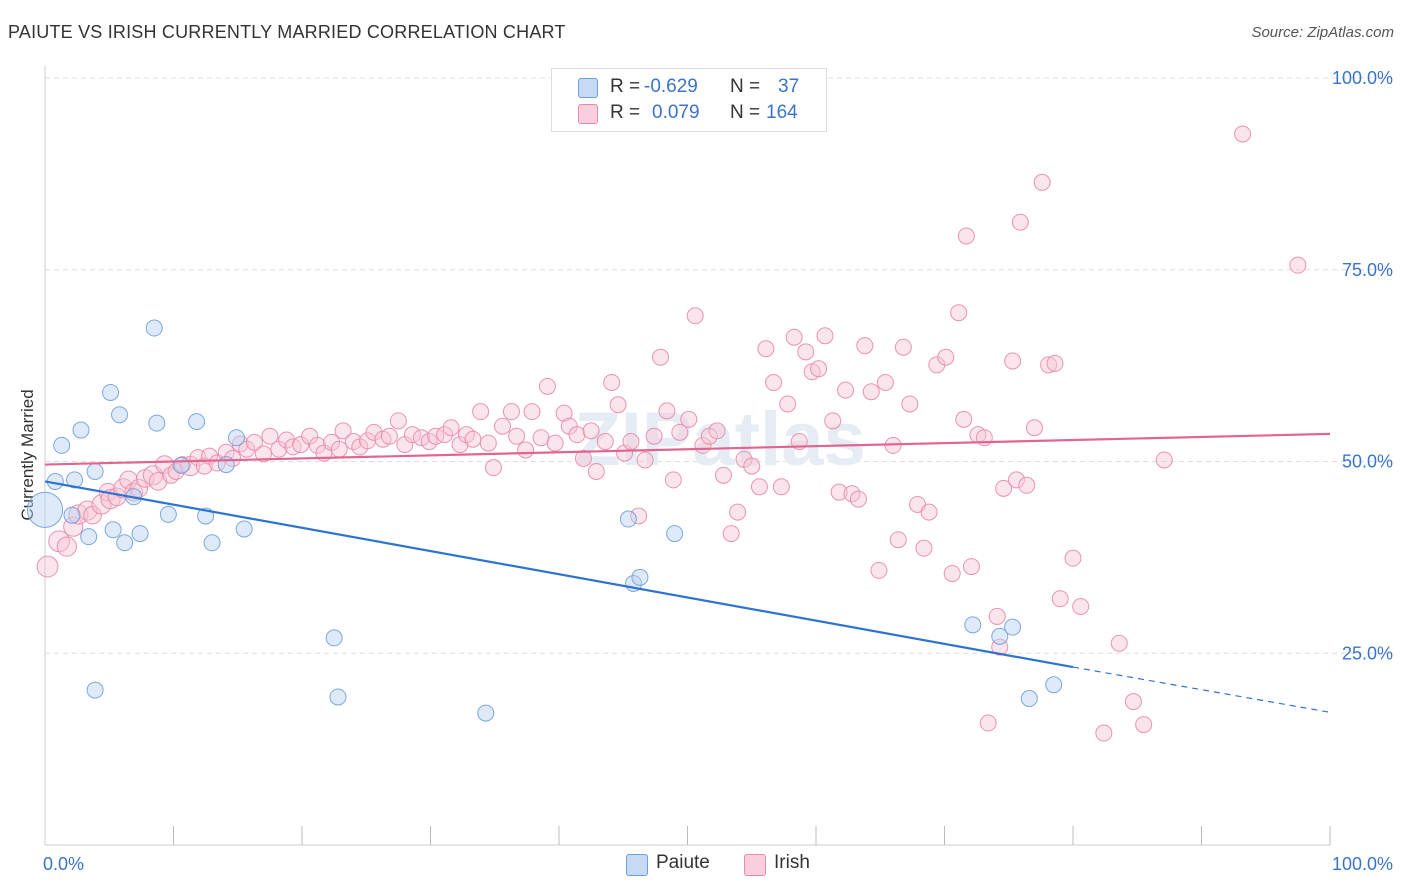 This screenshot has height=892, width=1406. What do you see at coordinates (789, 86) in the screenshot?
I see `paiute-n-value: 37` at bounding box center [789, 86].